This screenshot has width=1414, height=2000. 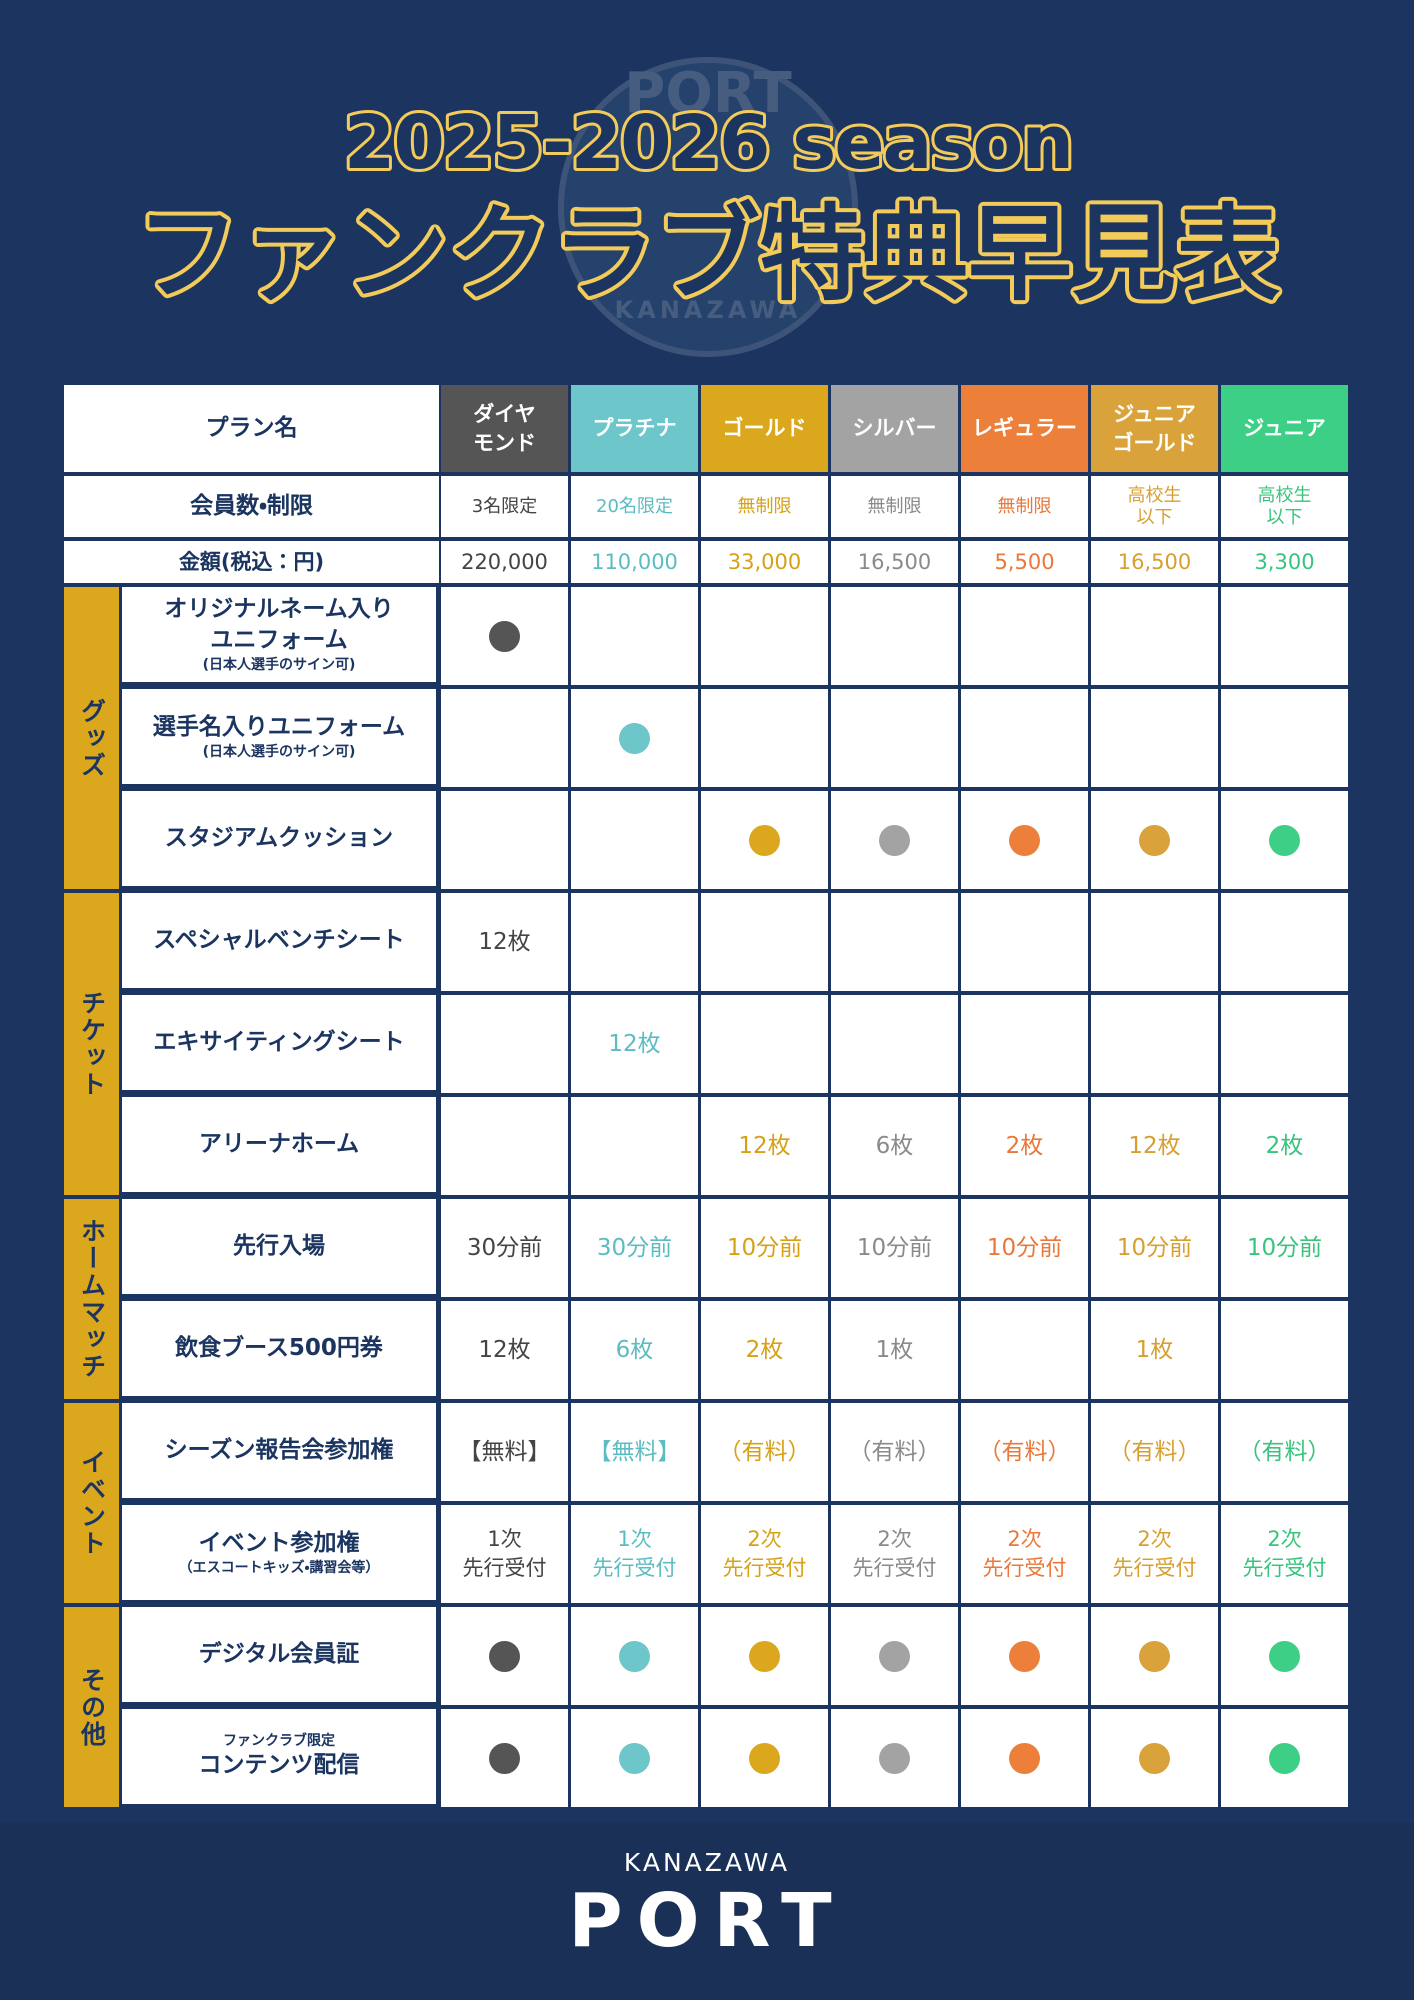 I want to click on row-label: イベント参加権, so click(x=279, y=1542).